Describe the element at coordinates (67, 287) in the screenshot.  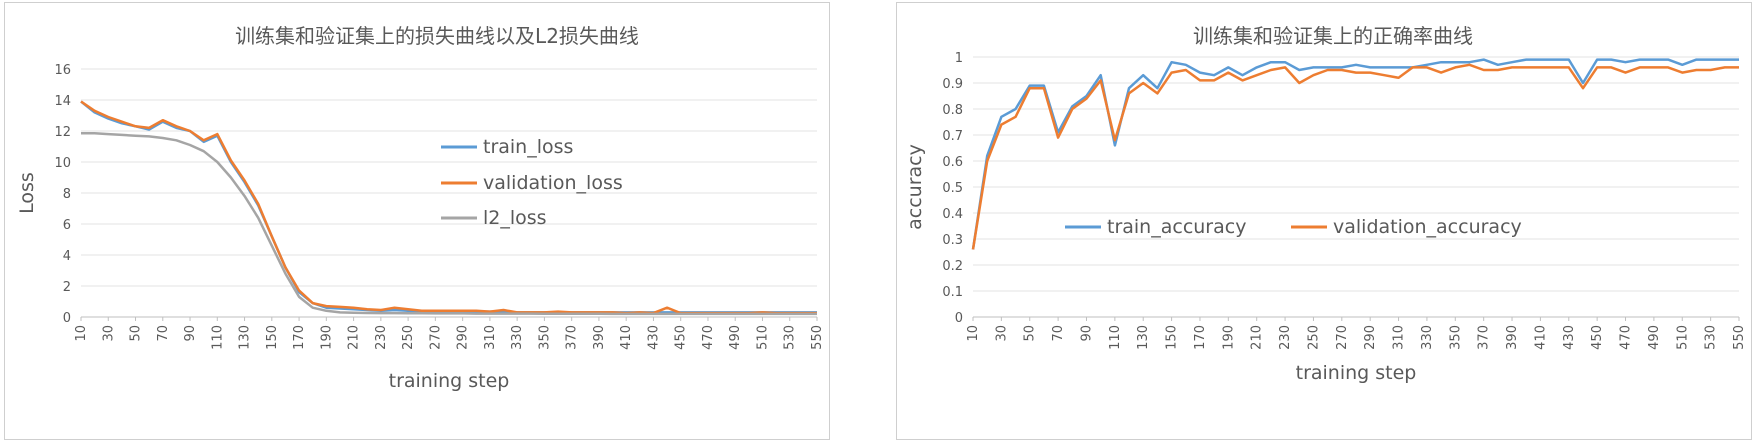
I see `y-tick-label: 2` at that location.